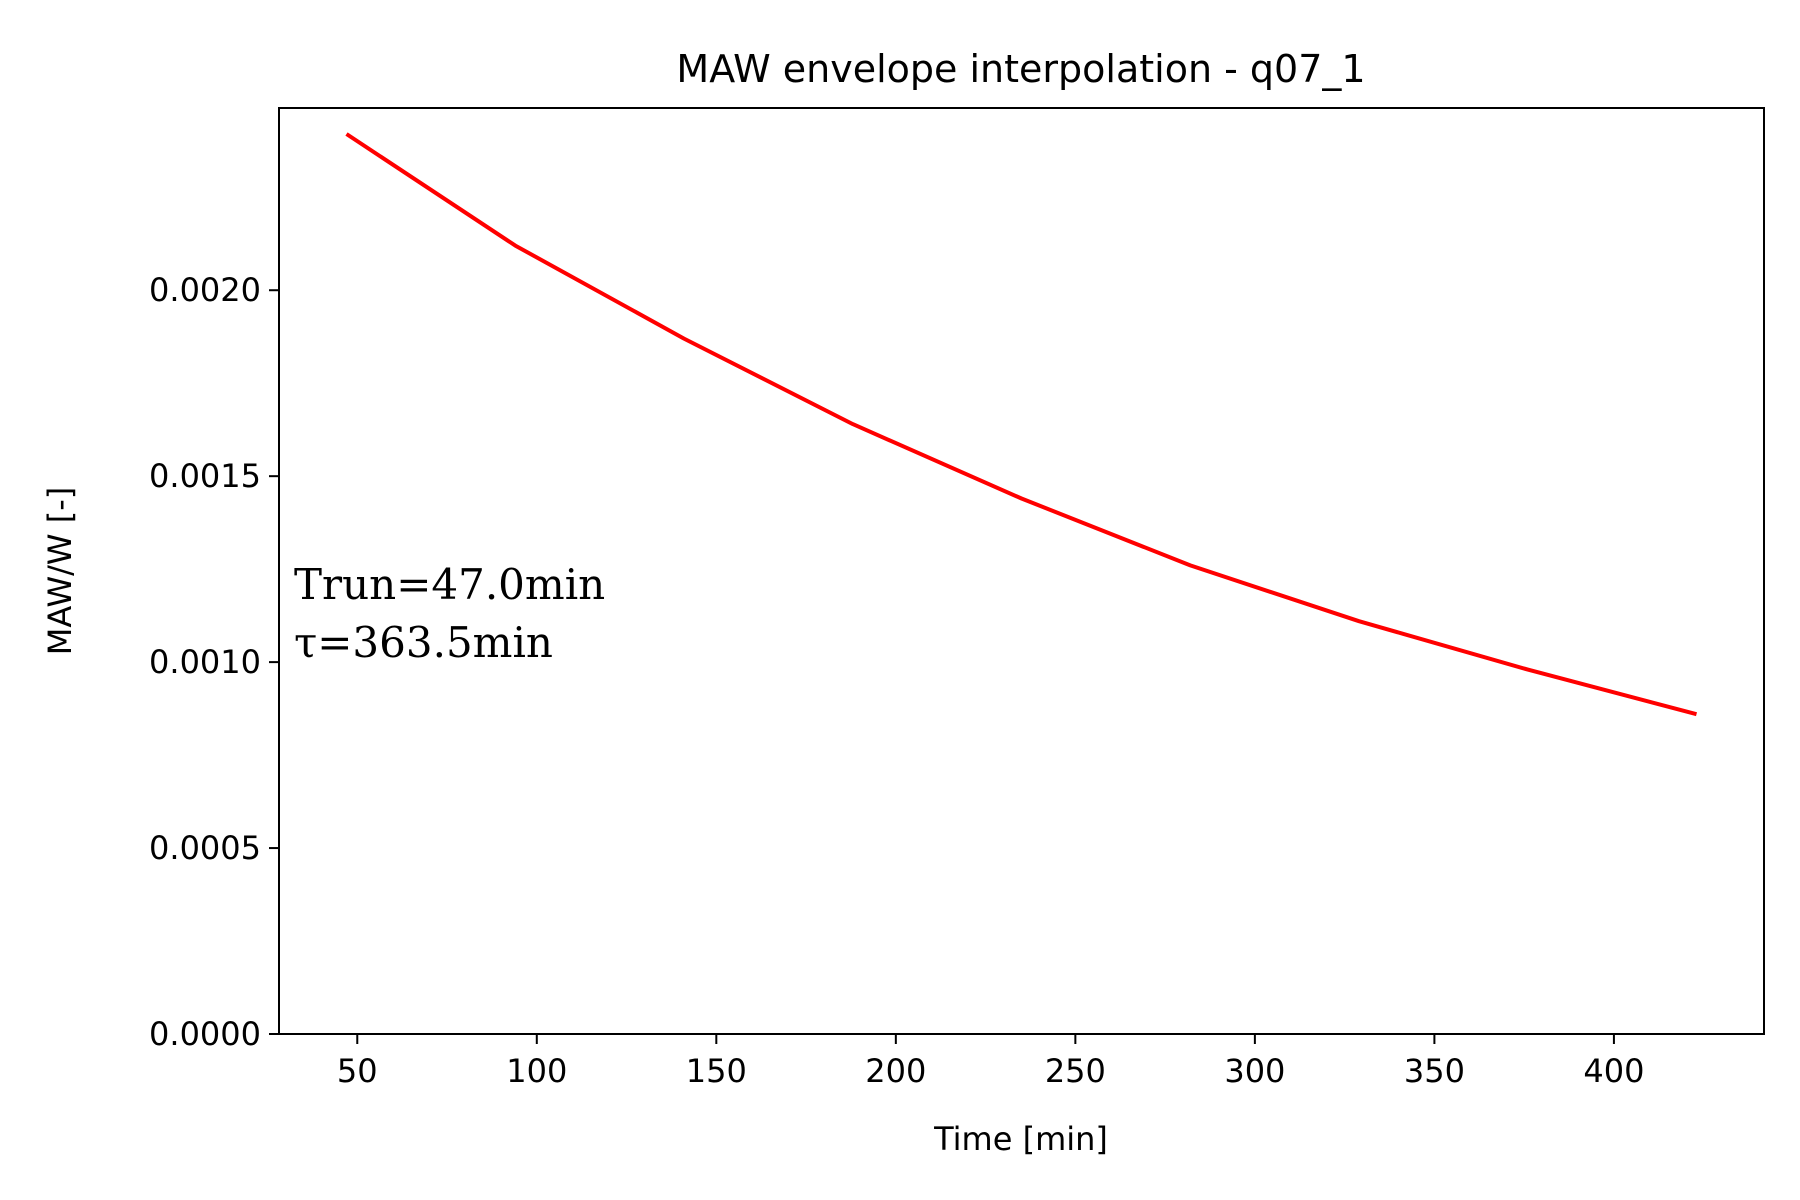  Describe the element at coordinates (449, 584) in the screenshot. I see `annotation-trun: Trun=47.0min` at that location.